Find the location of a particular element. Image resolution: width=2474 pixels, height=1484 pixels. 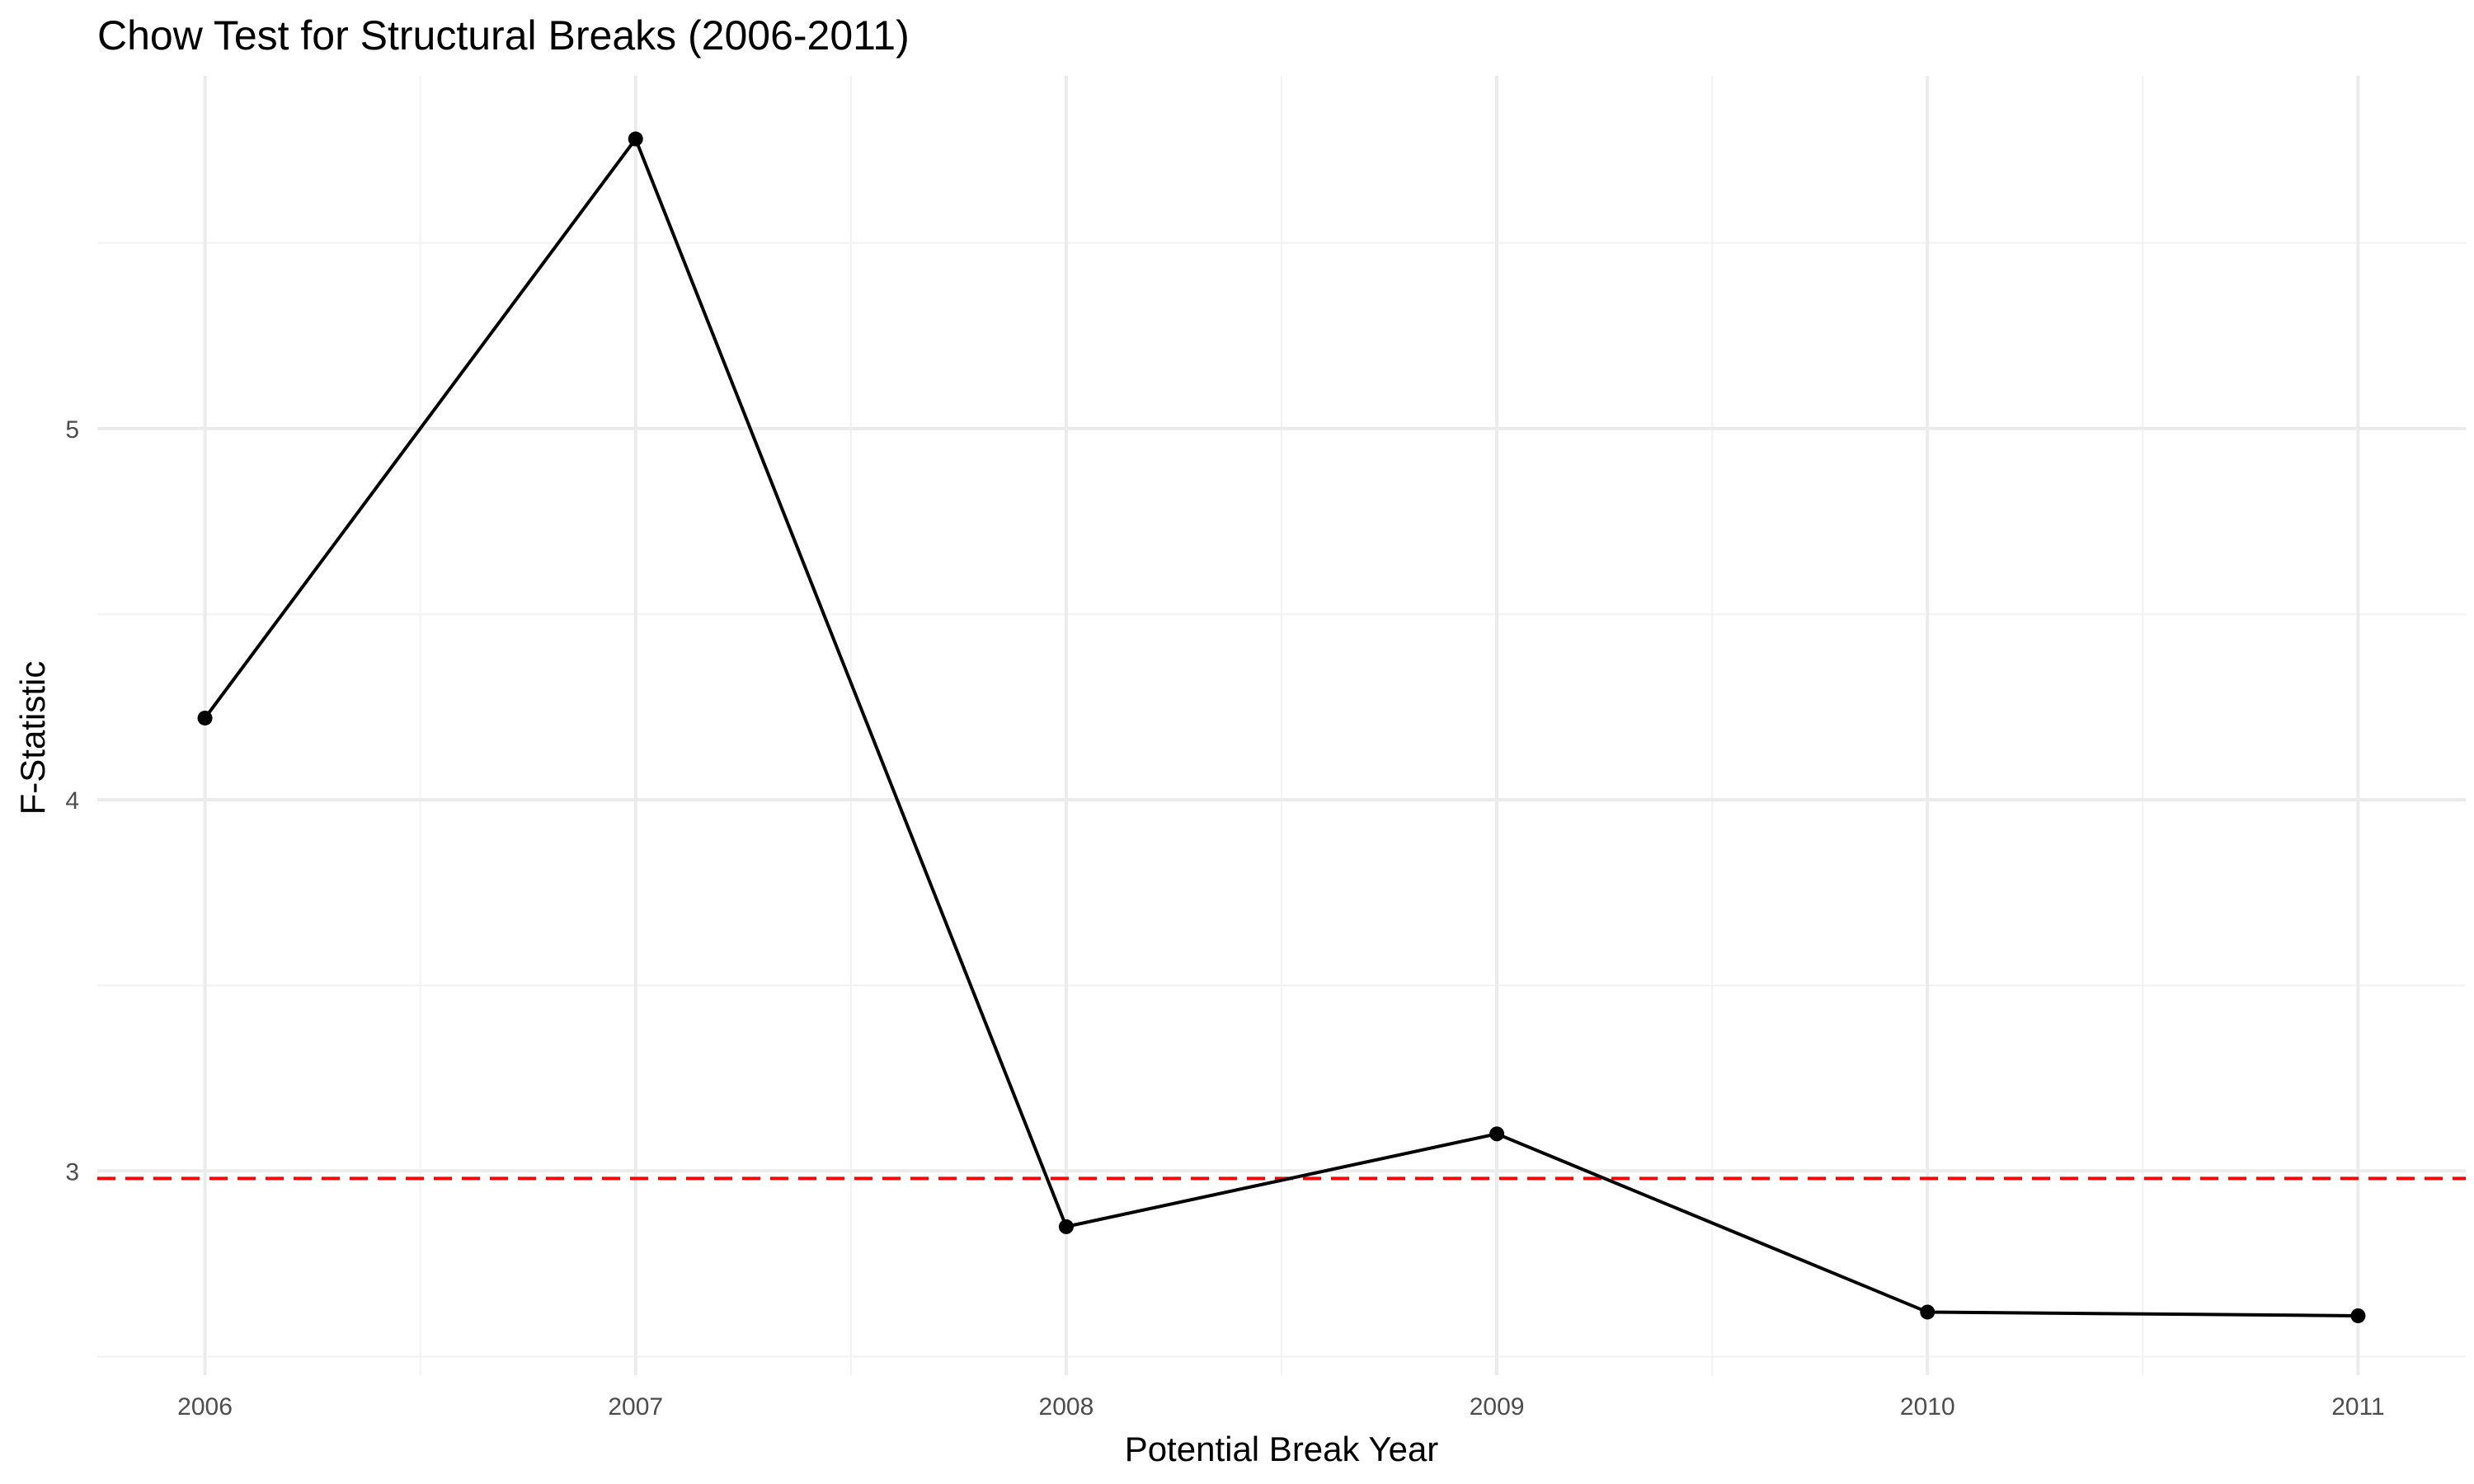

x-axis-title: Potential Break Year is located at coordinates (1282, 1449).